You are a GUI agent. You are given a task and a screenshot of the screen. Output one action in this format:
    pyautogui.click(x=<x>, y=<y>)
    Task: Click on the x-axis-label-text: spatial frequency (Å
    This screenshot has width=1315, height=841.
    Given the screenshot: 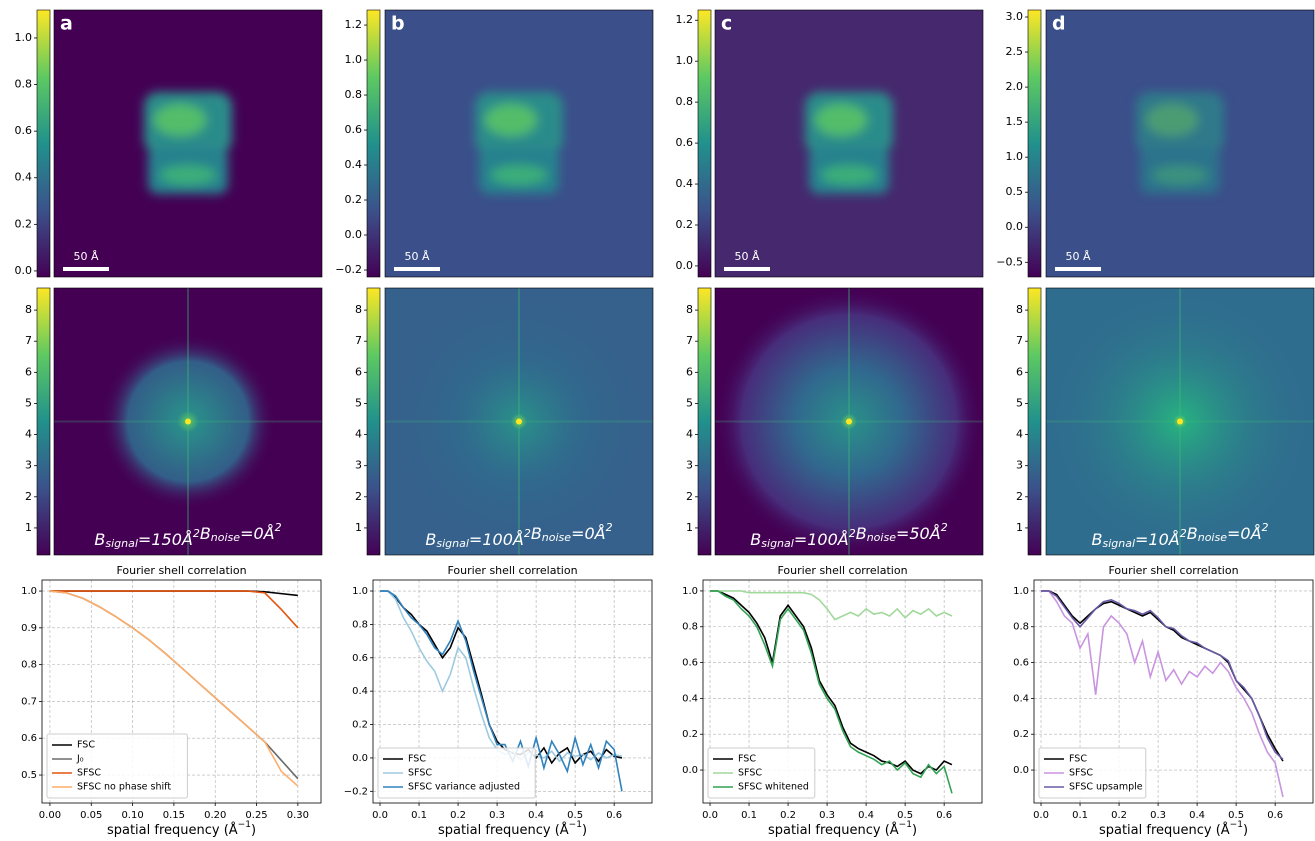 What is the action you would take?
    pyautogui.click(x=172, y=830)
    